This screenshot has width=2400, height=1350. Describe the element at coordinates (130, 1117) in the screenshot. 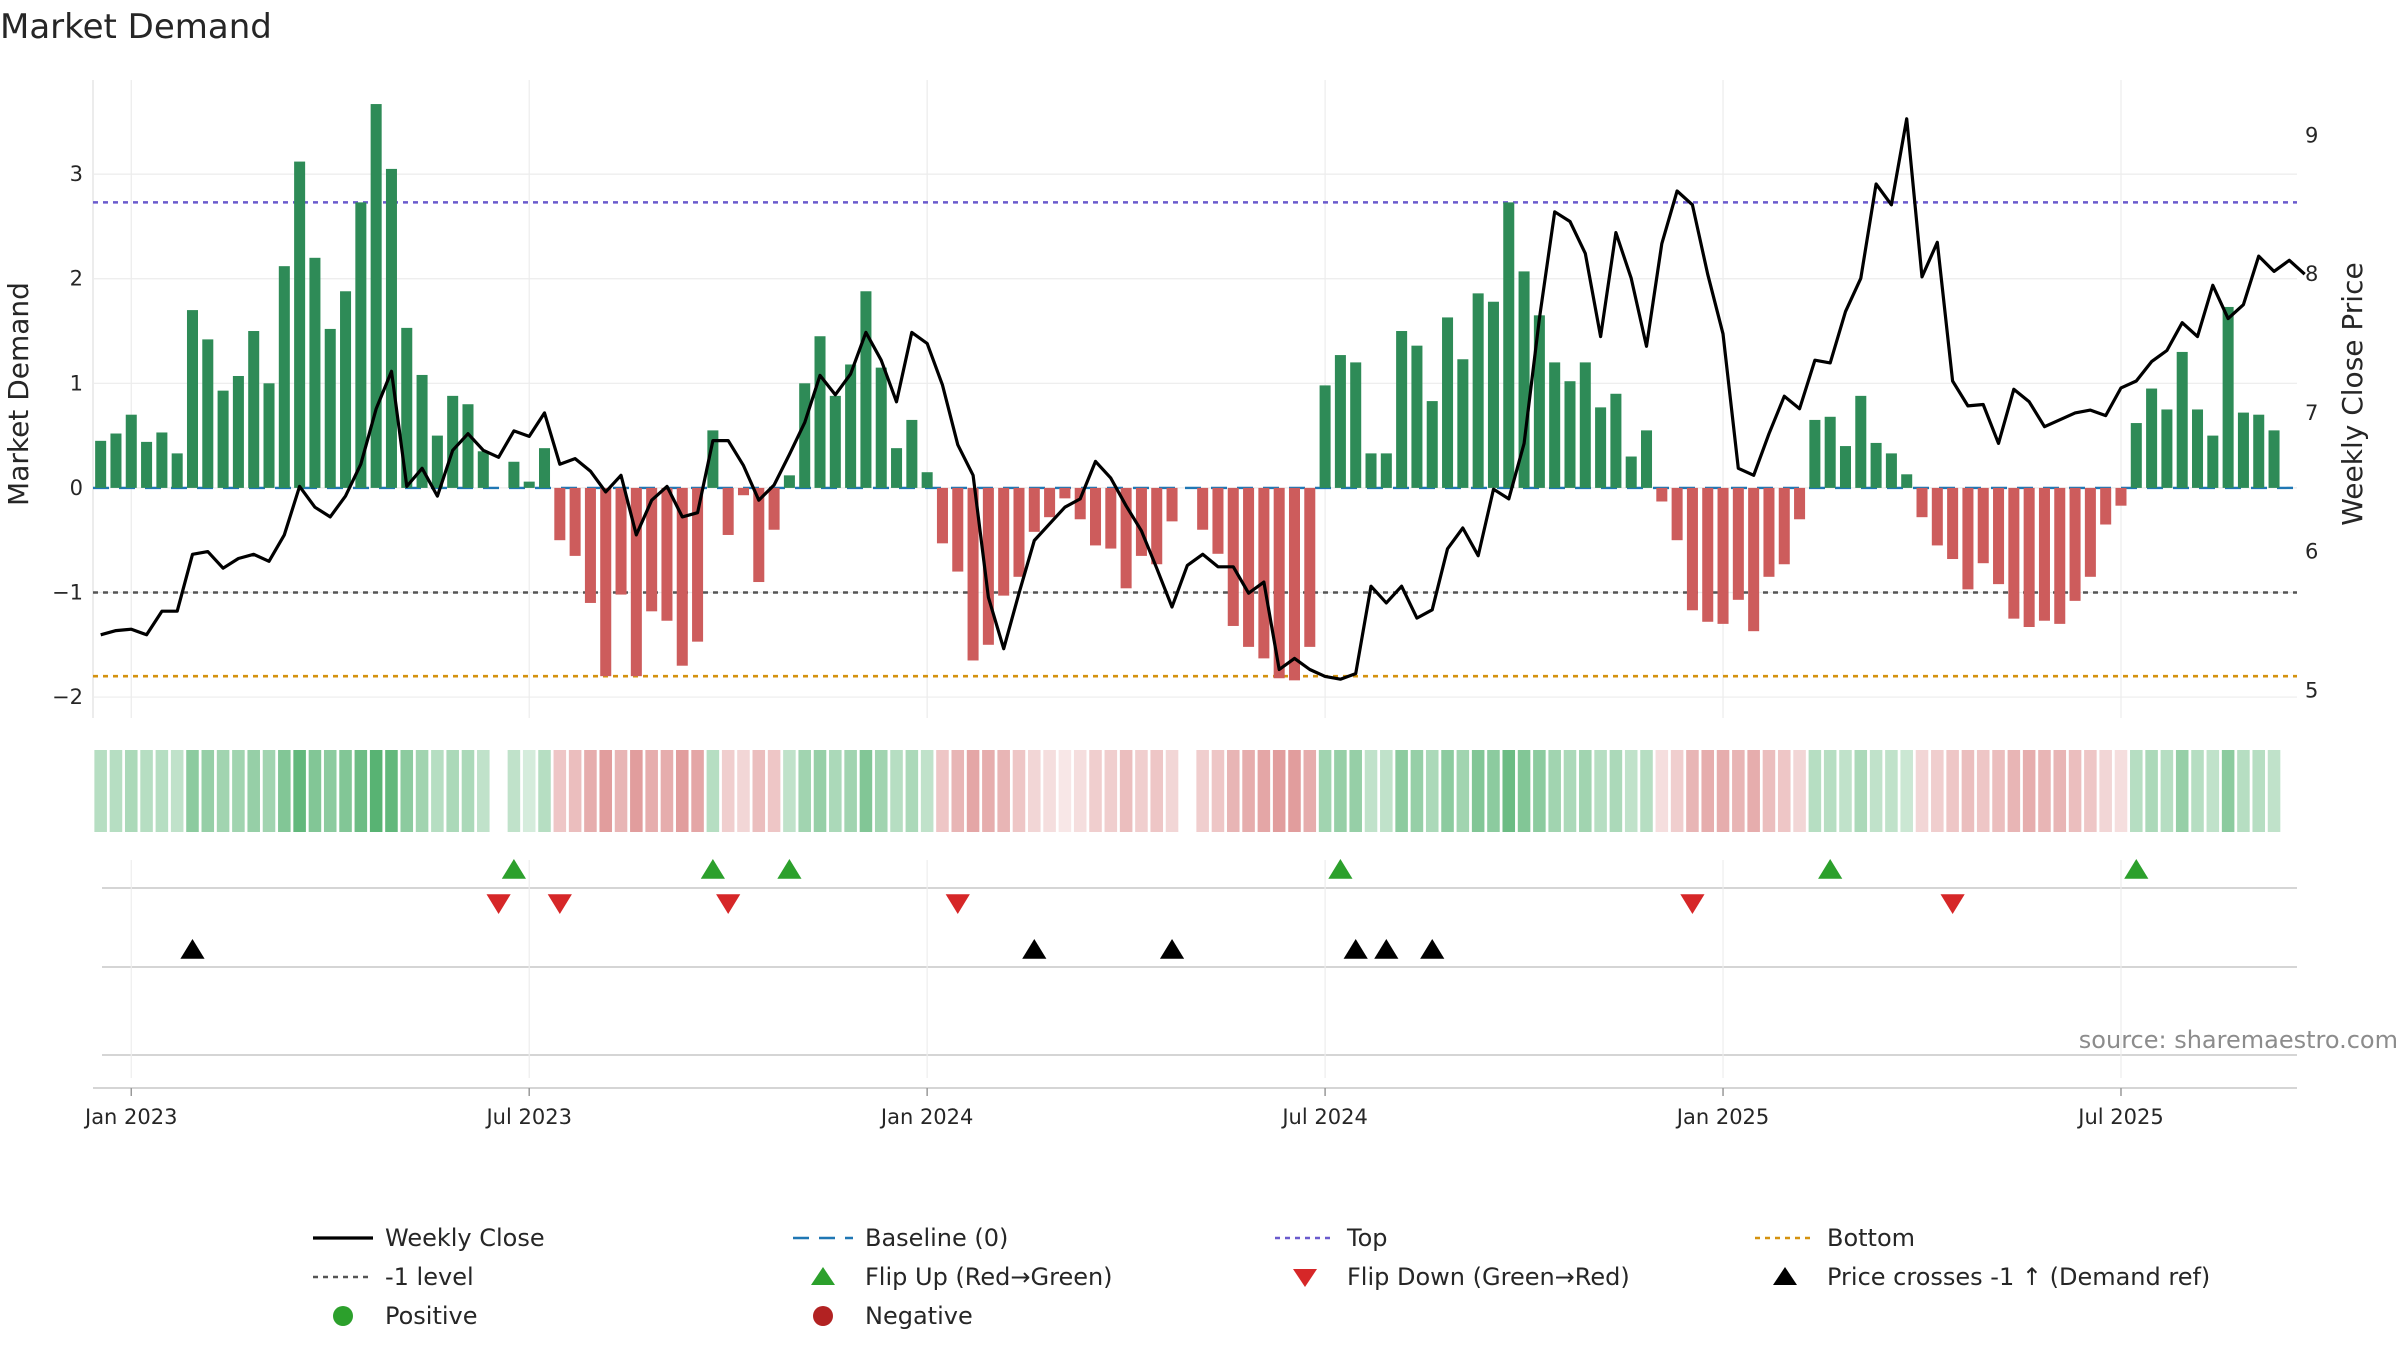

I see `x-tick-label: Jan 2023` at that location.